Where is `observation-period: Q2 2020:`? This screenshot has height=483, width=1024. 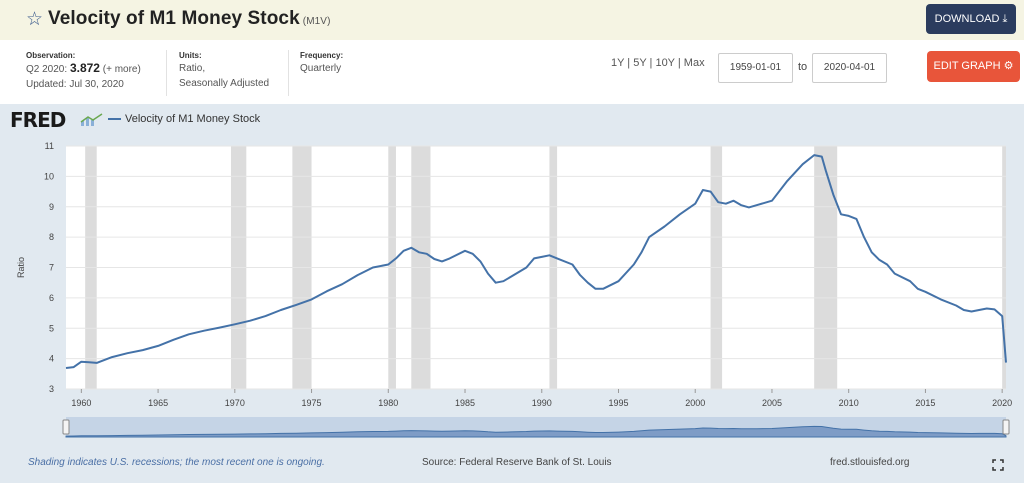 observation-period: Q2 2020: is located at coordinates (47, 69).